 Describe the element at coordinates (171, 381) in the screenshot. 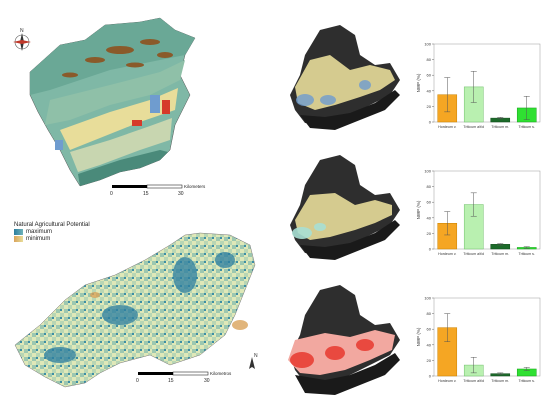

I see `scalebar-bottom-tick-15: 15` at that location.